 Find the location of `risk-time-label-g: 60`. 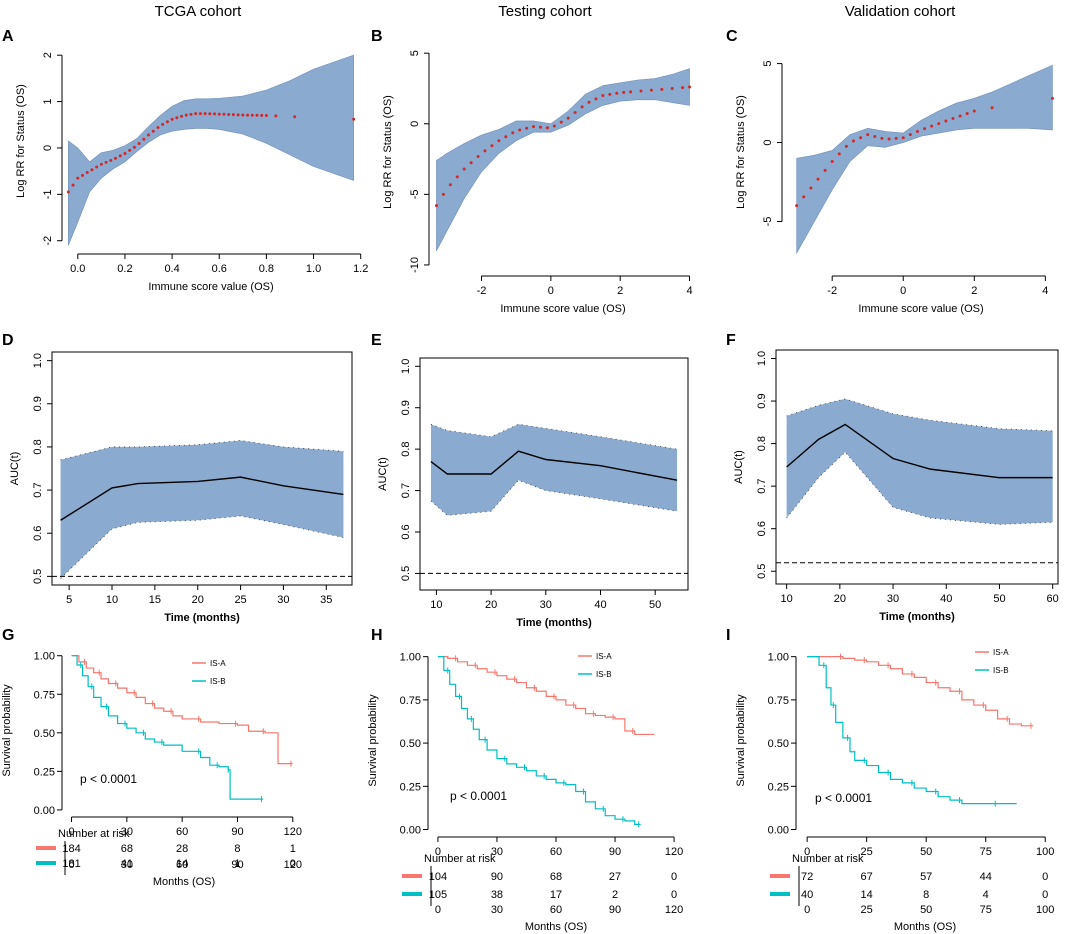

risk-time-label-g: 60 is located at coordinates (182, 865).